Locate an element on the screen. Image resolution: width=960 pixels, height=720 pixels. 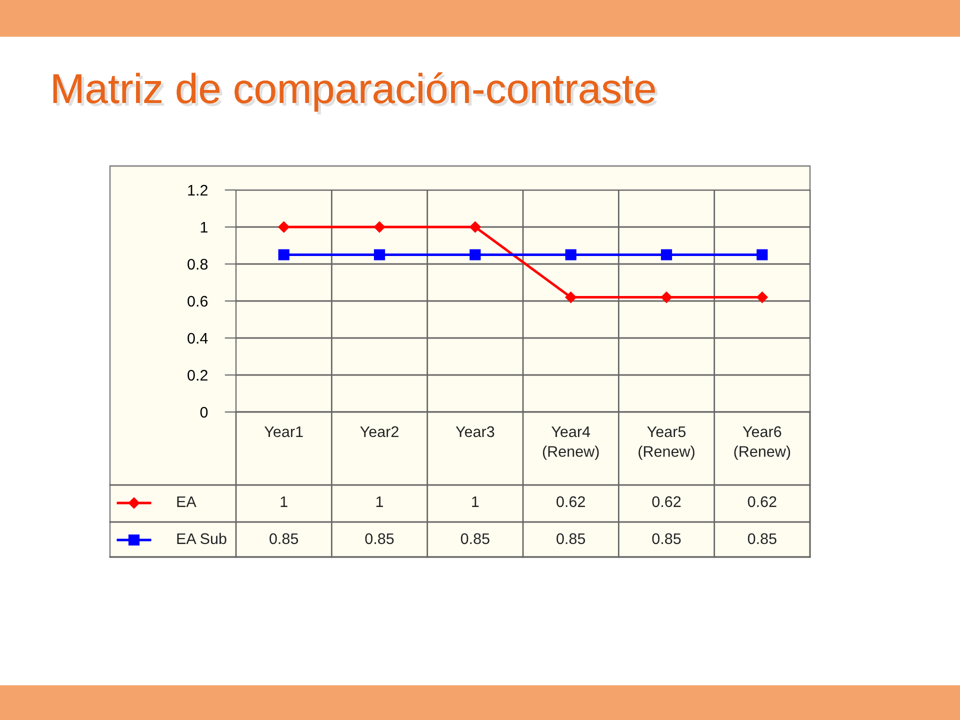
x-tick-label: Year6 (Renew) is located at coordinates (762, 443).